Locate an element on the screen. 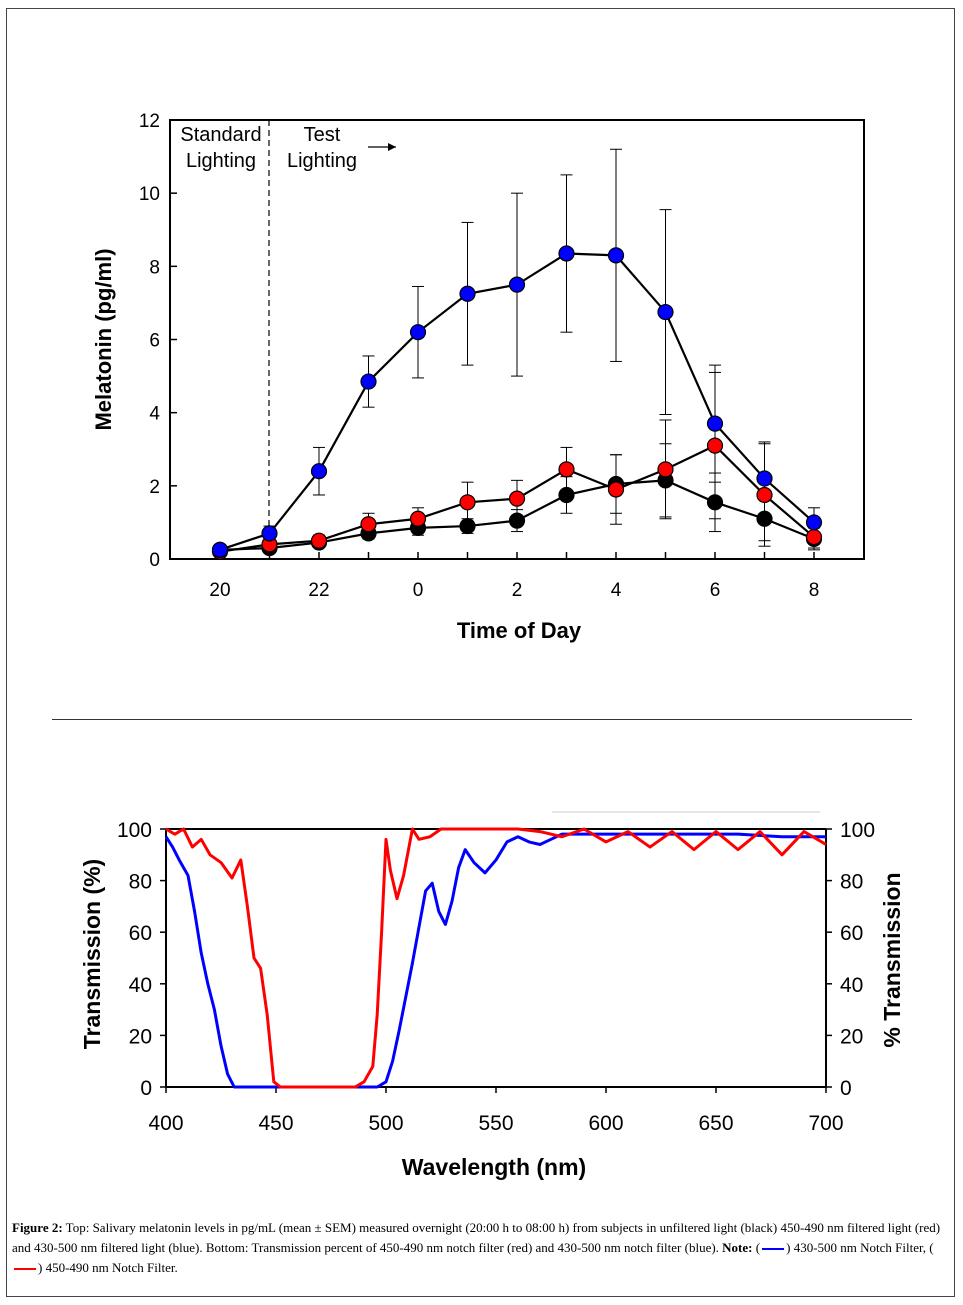 This screenshot has height=1305, width=963. x-tick-label: 4 is located at coordinates (616, 590).